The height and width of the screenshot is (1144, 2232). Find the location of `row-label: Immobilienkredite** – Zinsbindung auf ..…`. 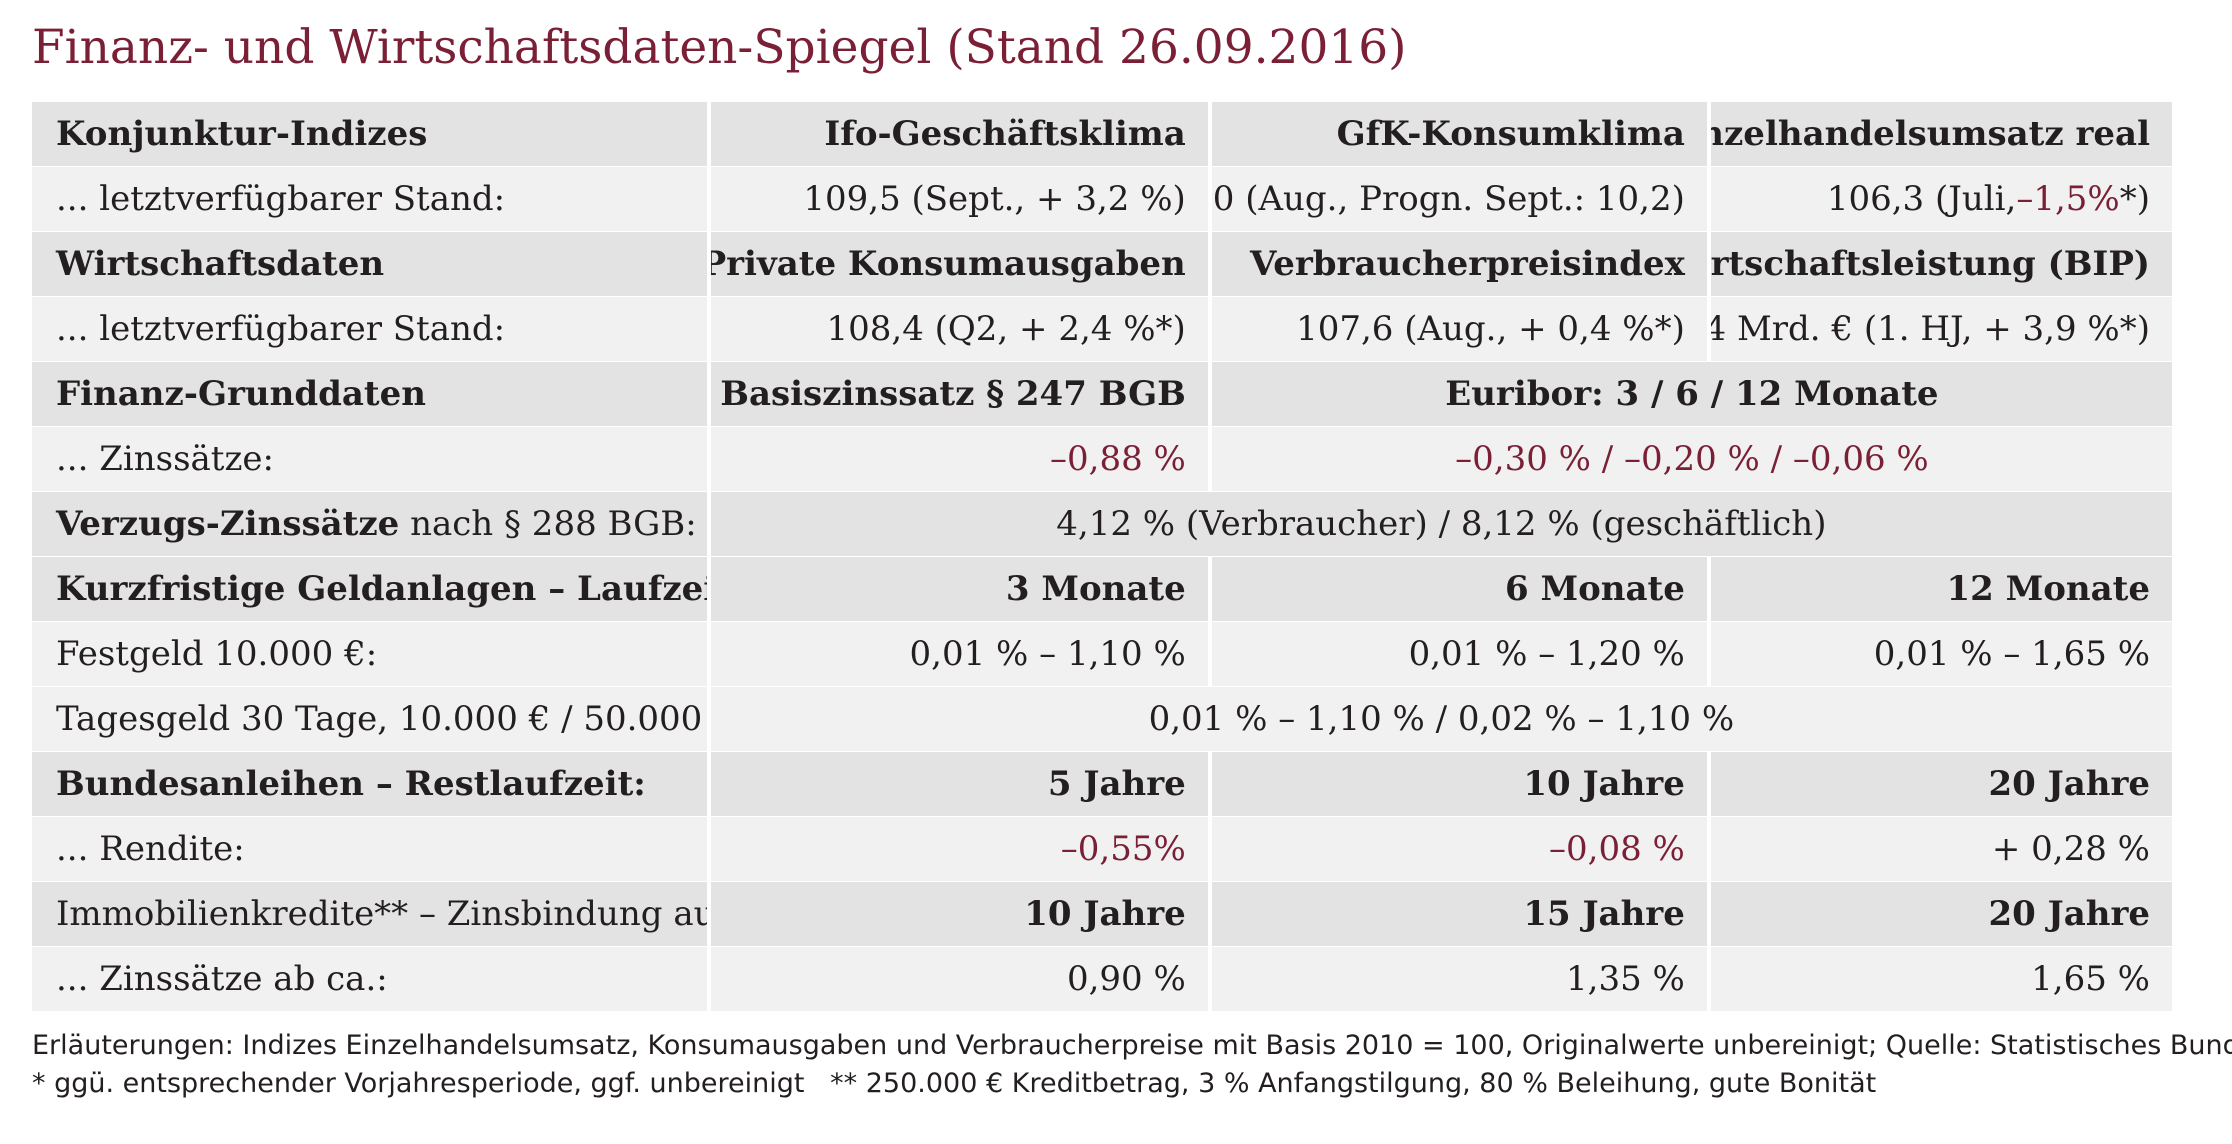

row-label: Immobilienkredite** – Zinsbindung auf ..… is located at coordinates (369, 914).